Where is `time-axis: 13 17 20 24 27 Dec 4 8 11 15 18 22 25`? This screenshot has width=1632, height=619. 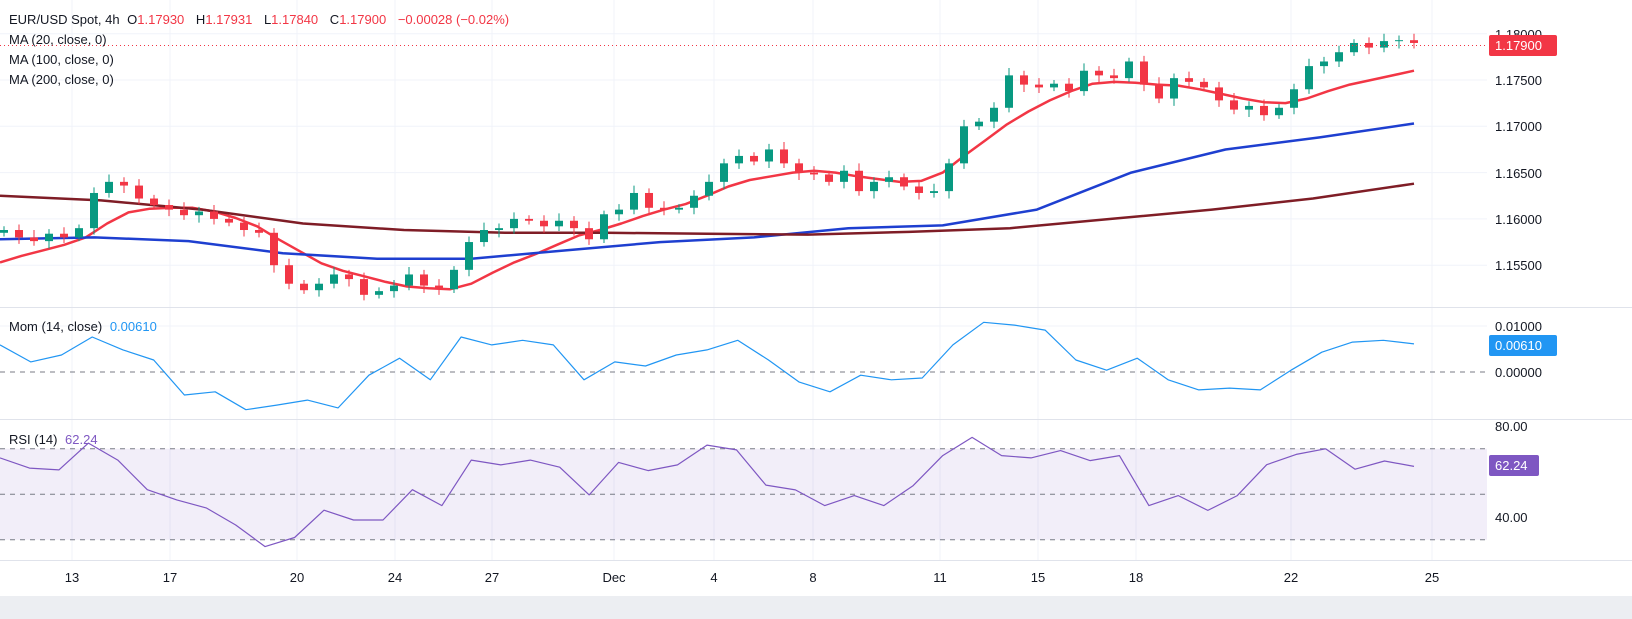 time-axis: 13 17 20 24 27 Dec 4 8 11 15 18 22 25 is located at coordinates (752, 577).